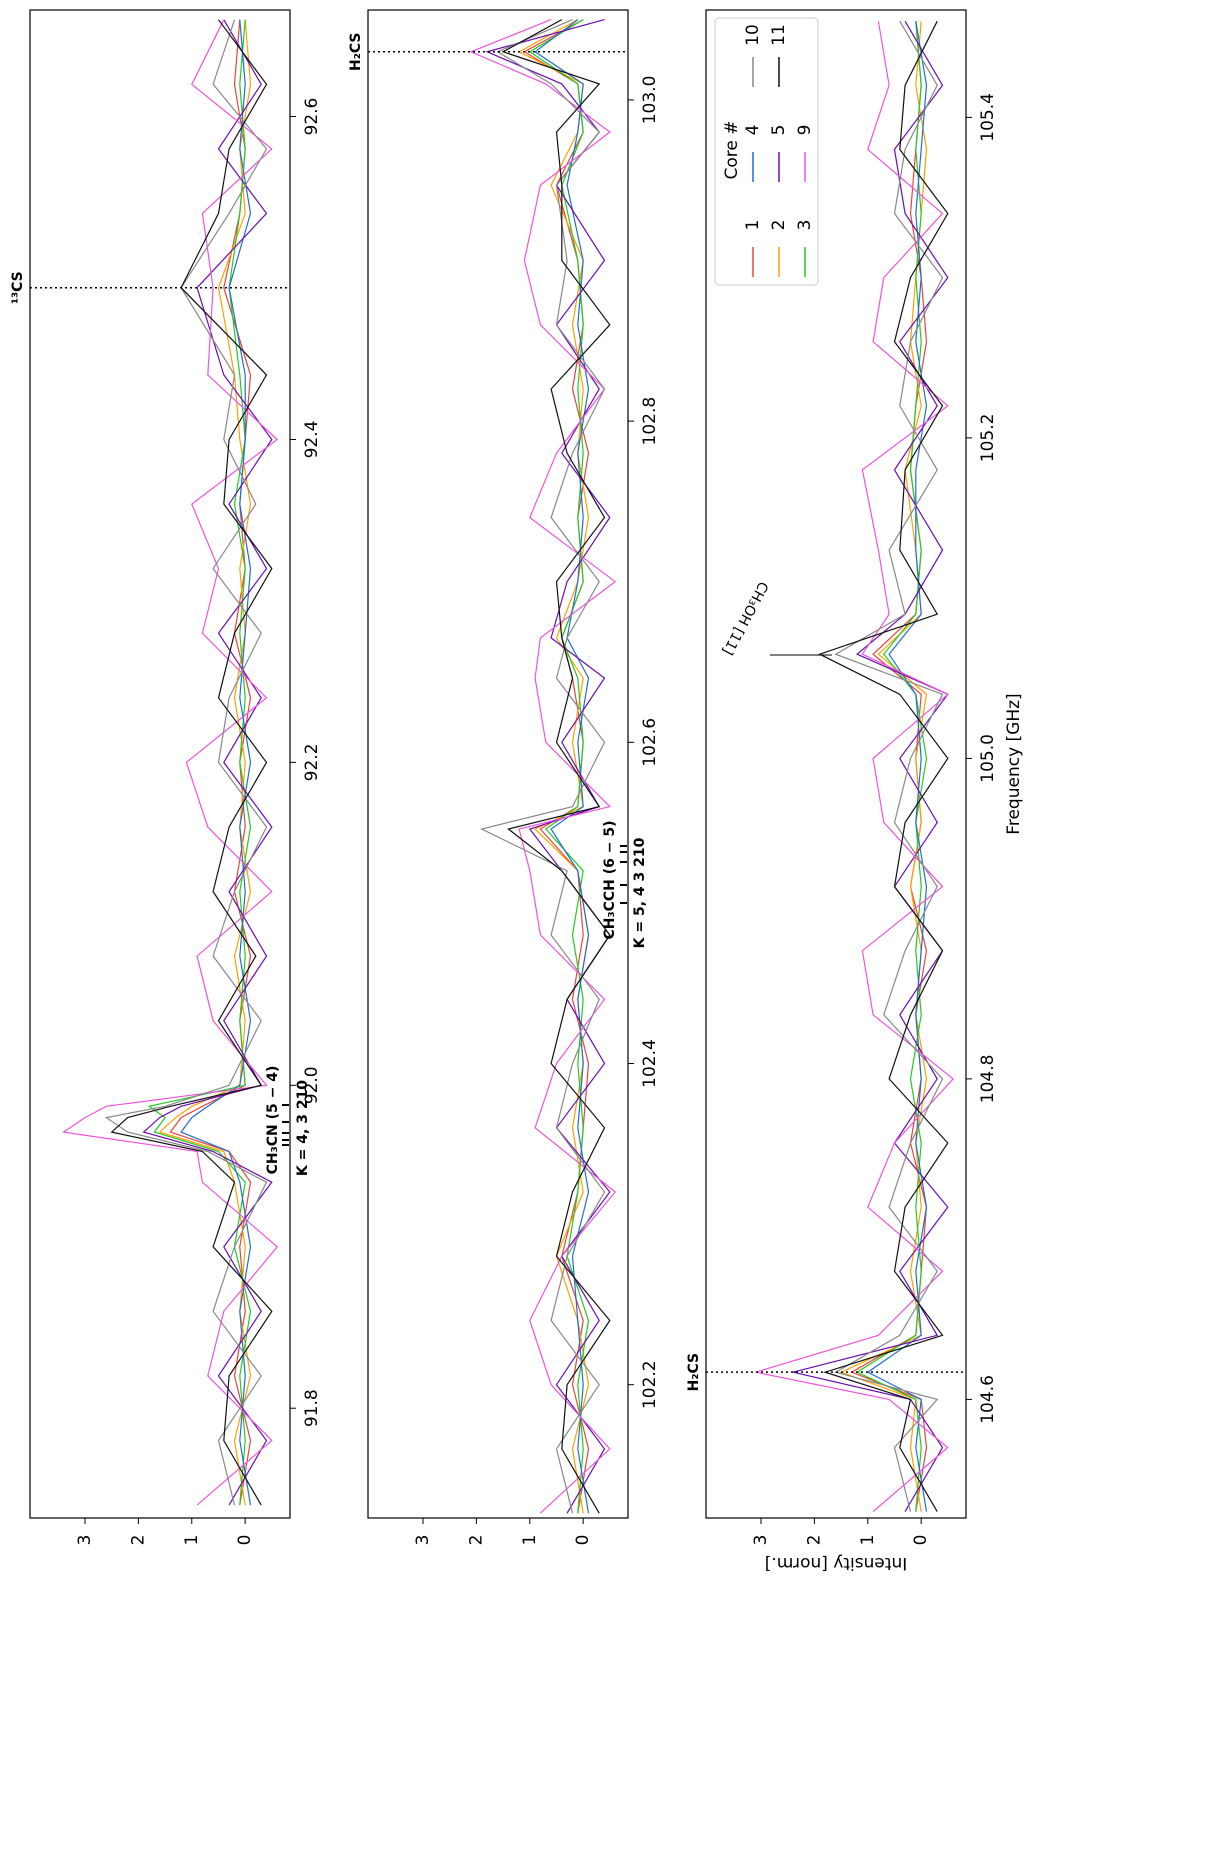  What do you see at coordinates (753, 35) in the screenshot?
I see `legend-label: 10` at bounding box center [753, 35].